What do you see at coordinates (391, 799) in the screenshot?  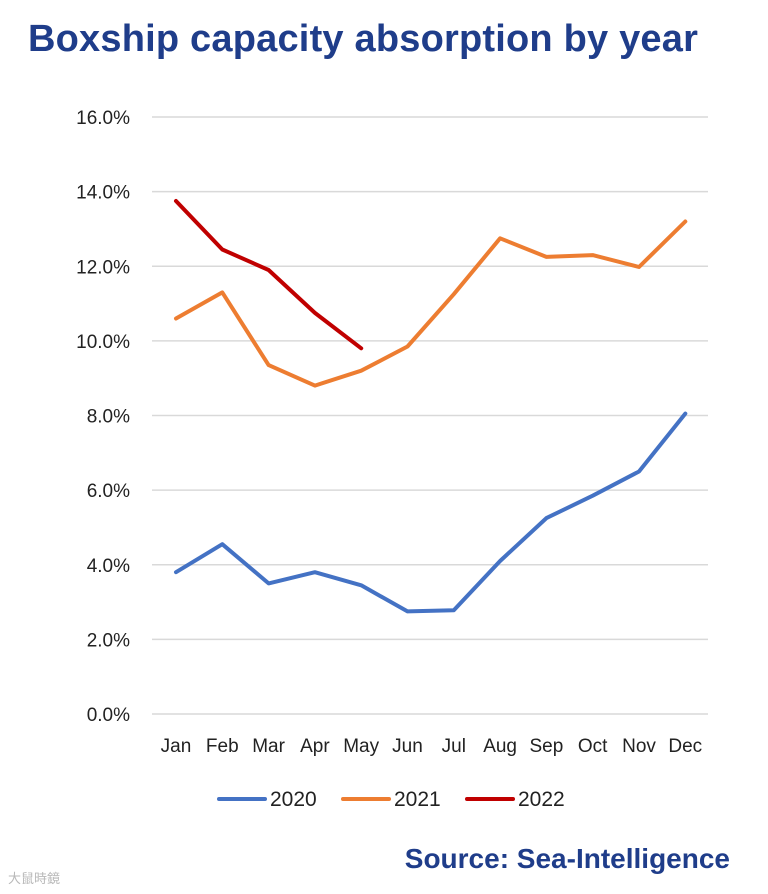 I see `legend: 2020 2021 2022` at bounding box center [391, 799].